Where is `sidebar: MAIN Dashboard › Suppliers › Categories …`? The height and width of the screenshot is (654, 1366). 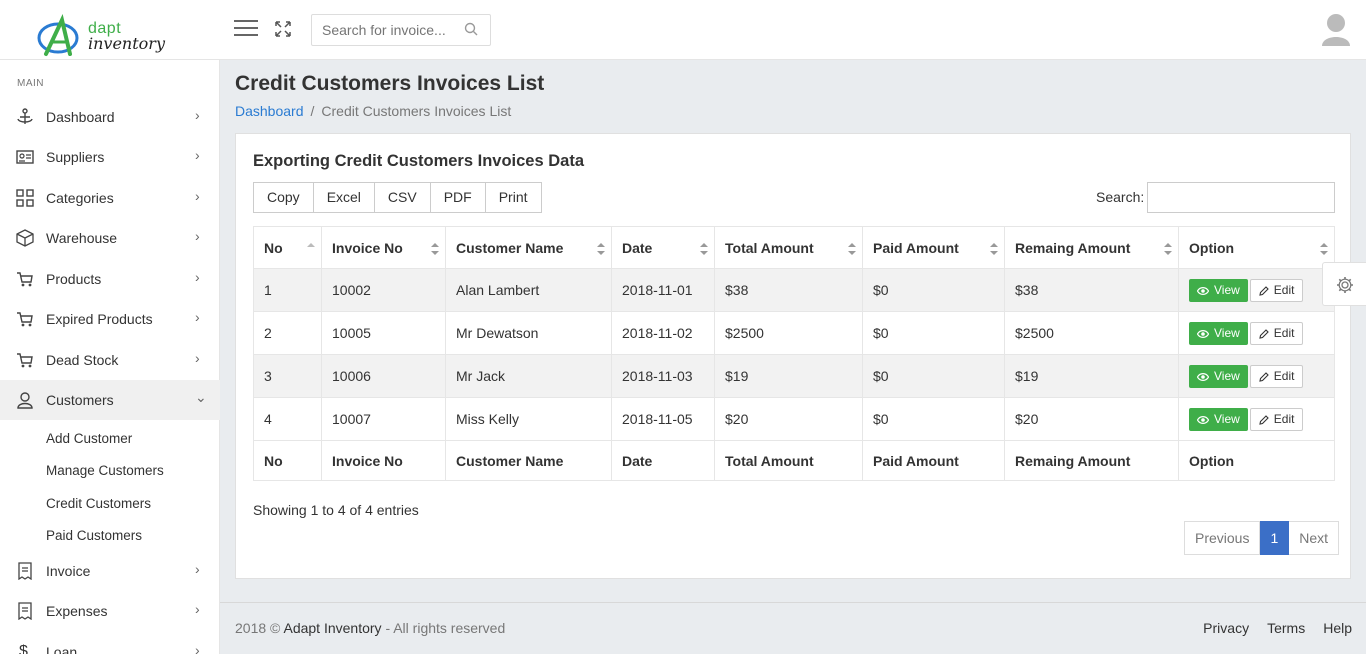
sidebar: MAIN Dashboard › Suppliers › Categories … is located at coordinates (110, 357).